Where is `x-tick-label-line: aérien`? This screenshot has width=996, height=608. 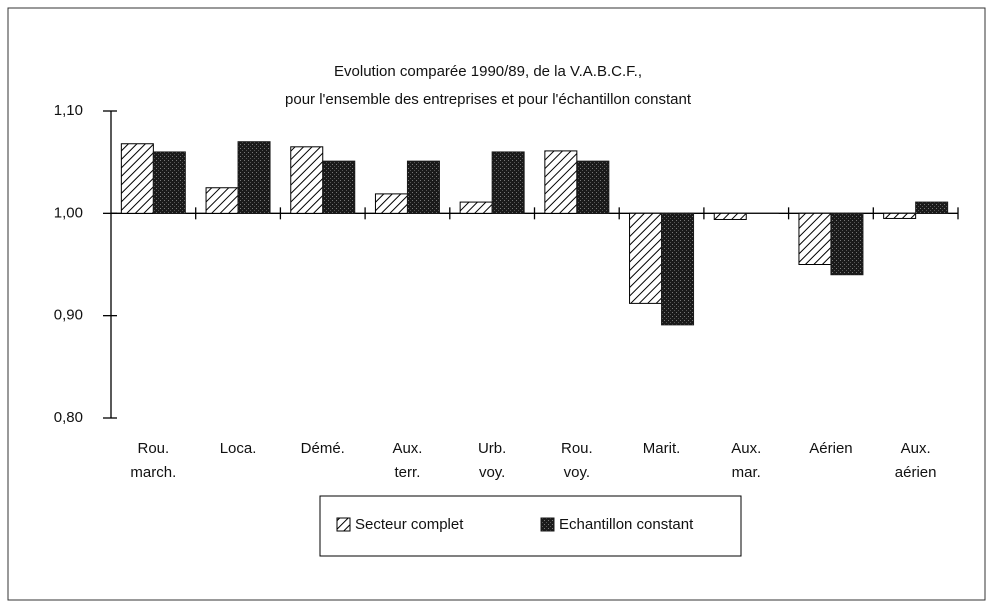
x-tick-label-line: aérien is located at coordinates (916, 472).